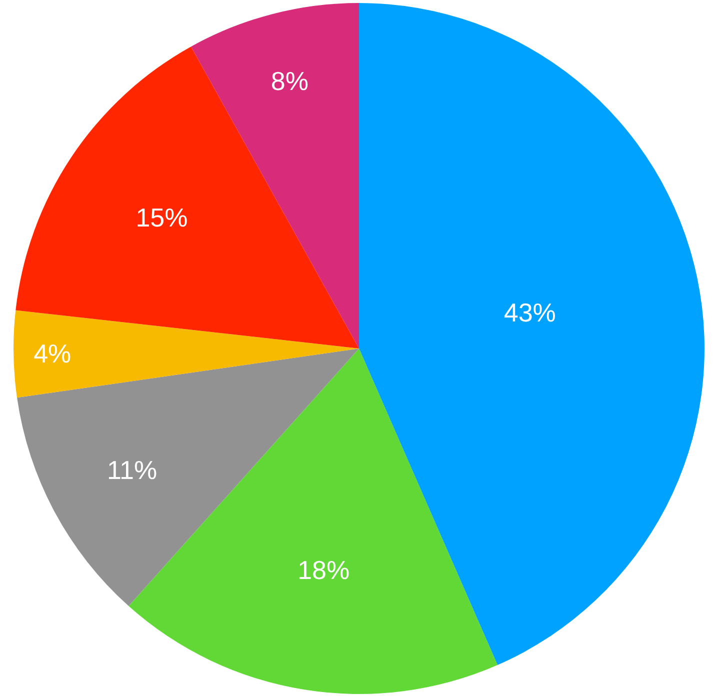 The image size is (718, 697). I want to click on data-label: 4%, so click(53, 353).